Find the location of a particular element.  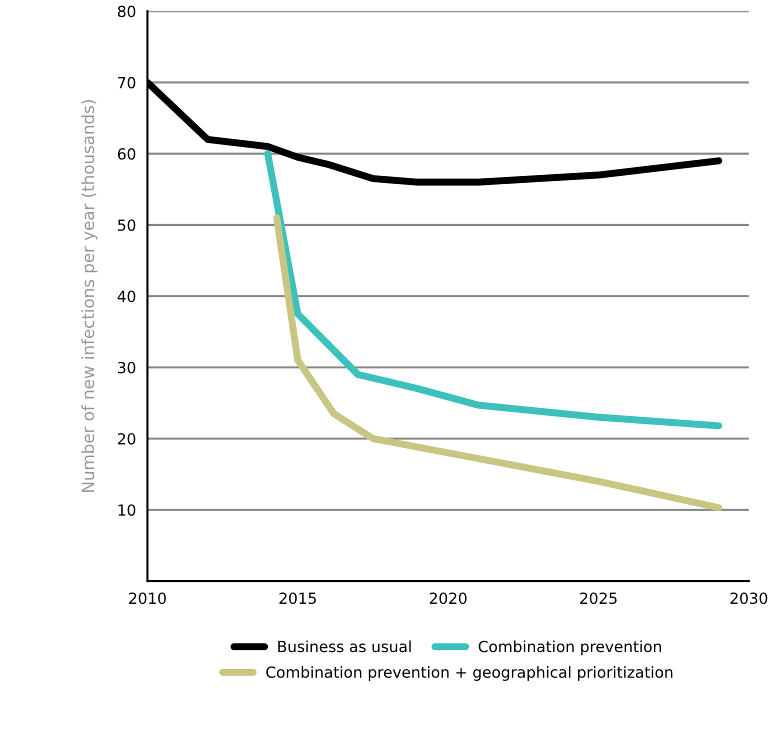

legend-label: Combination prevention + geographical prioritization is located at coordinates (469, 673).